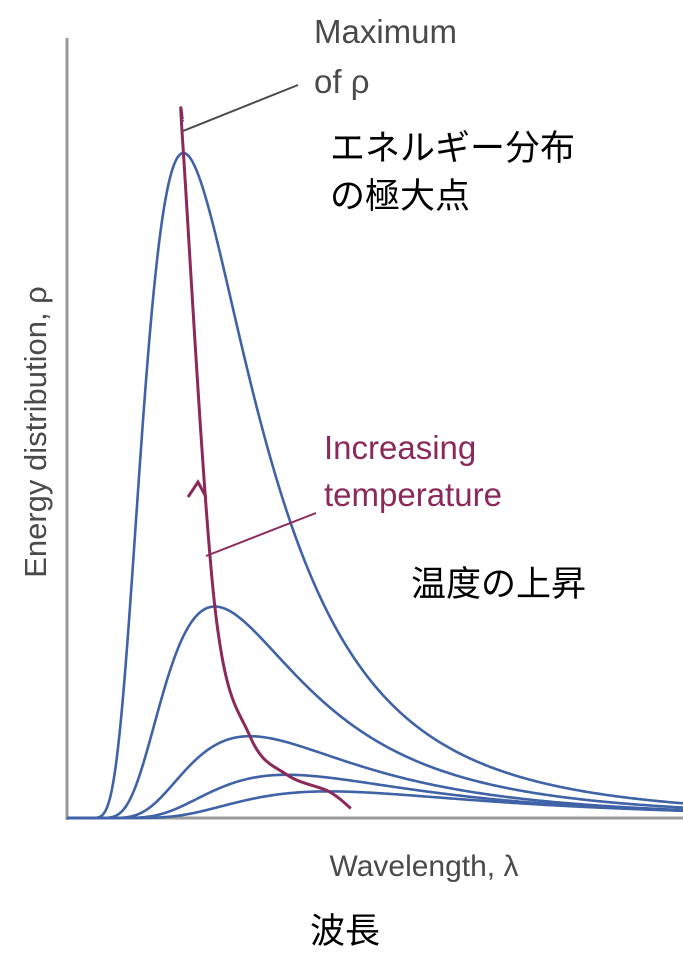 Image resolution: width=683 pixels, height=955 pixels. What do you see at coordinates (498, 585) in the screenshot?
I see `temperature-translation: 温度の上昇` at bounding box center [498, 585].